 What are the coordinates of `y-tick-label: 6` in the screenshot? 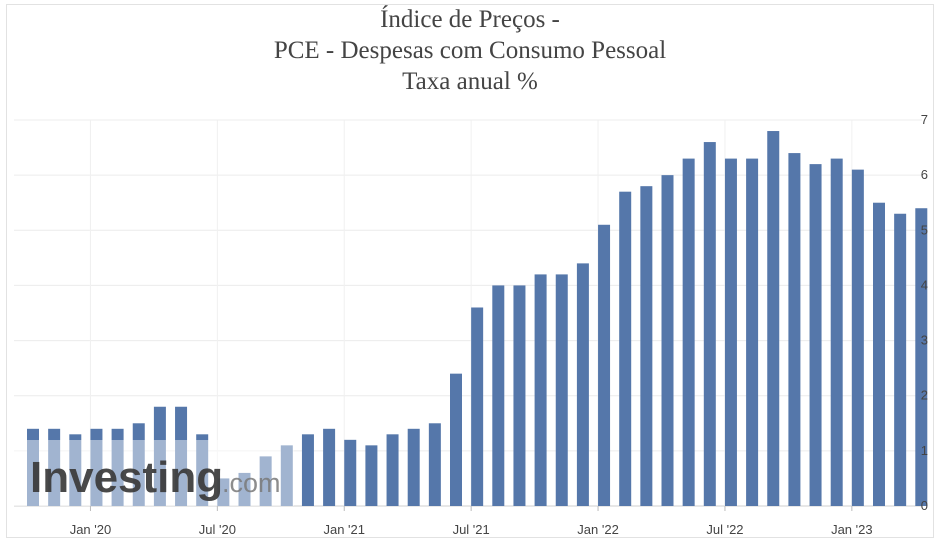 It's located at (924, 174).